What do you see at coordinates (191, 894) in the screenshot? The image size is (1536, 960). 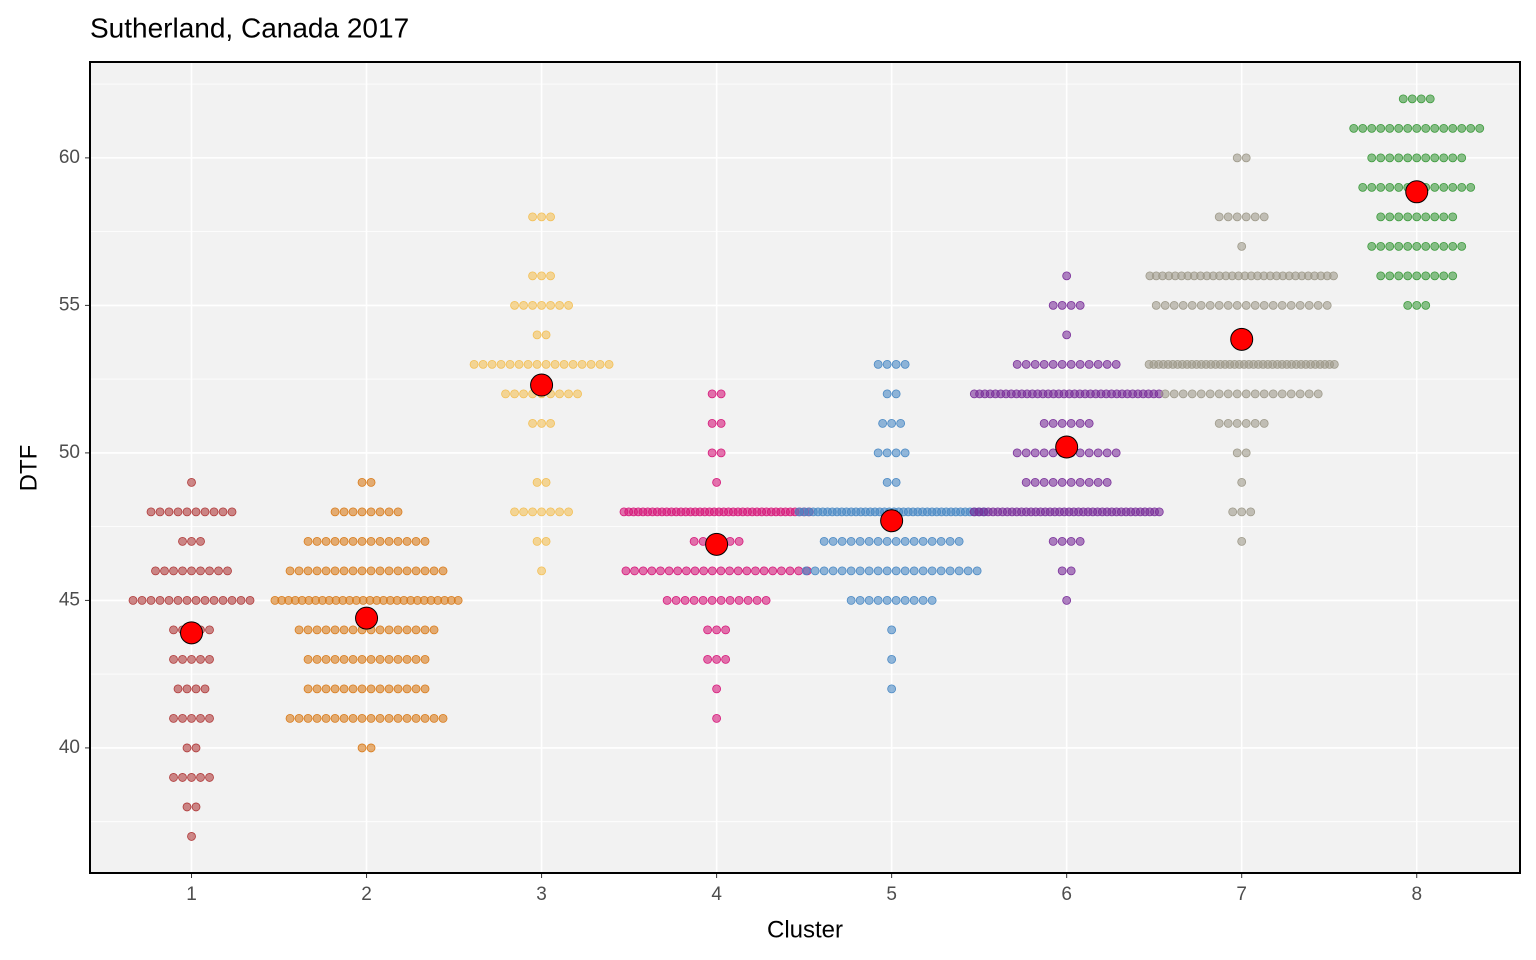 I see `x-tick-label: 1` at bounding box center [191, 894].